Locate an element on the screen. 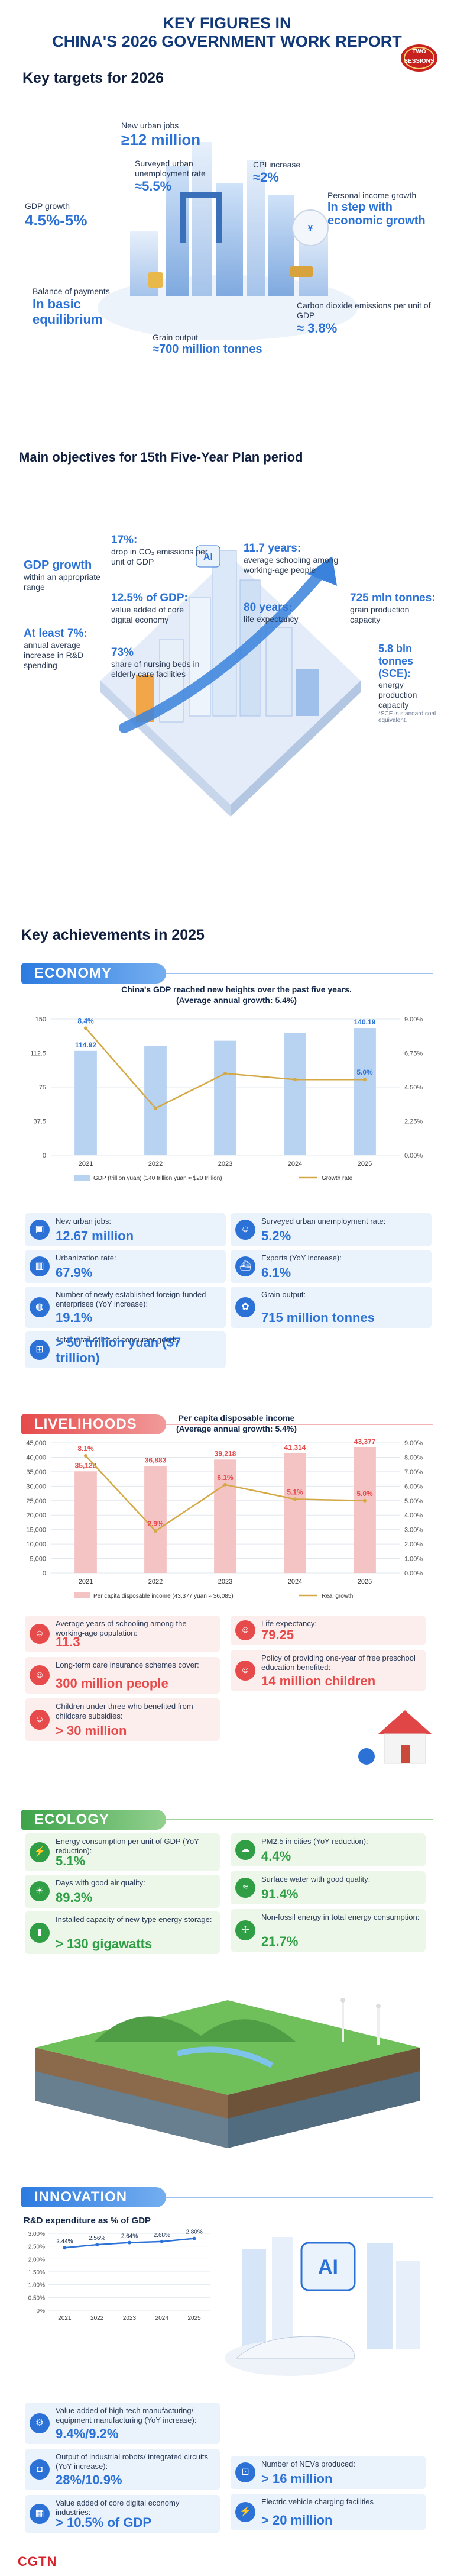 The height and width of the screenshot is (2576, 454). innovation-illustration: AI is located at coordinates (323, 2306).